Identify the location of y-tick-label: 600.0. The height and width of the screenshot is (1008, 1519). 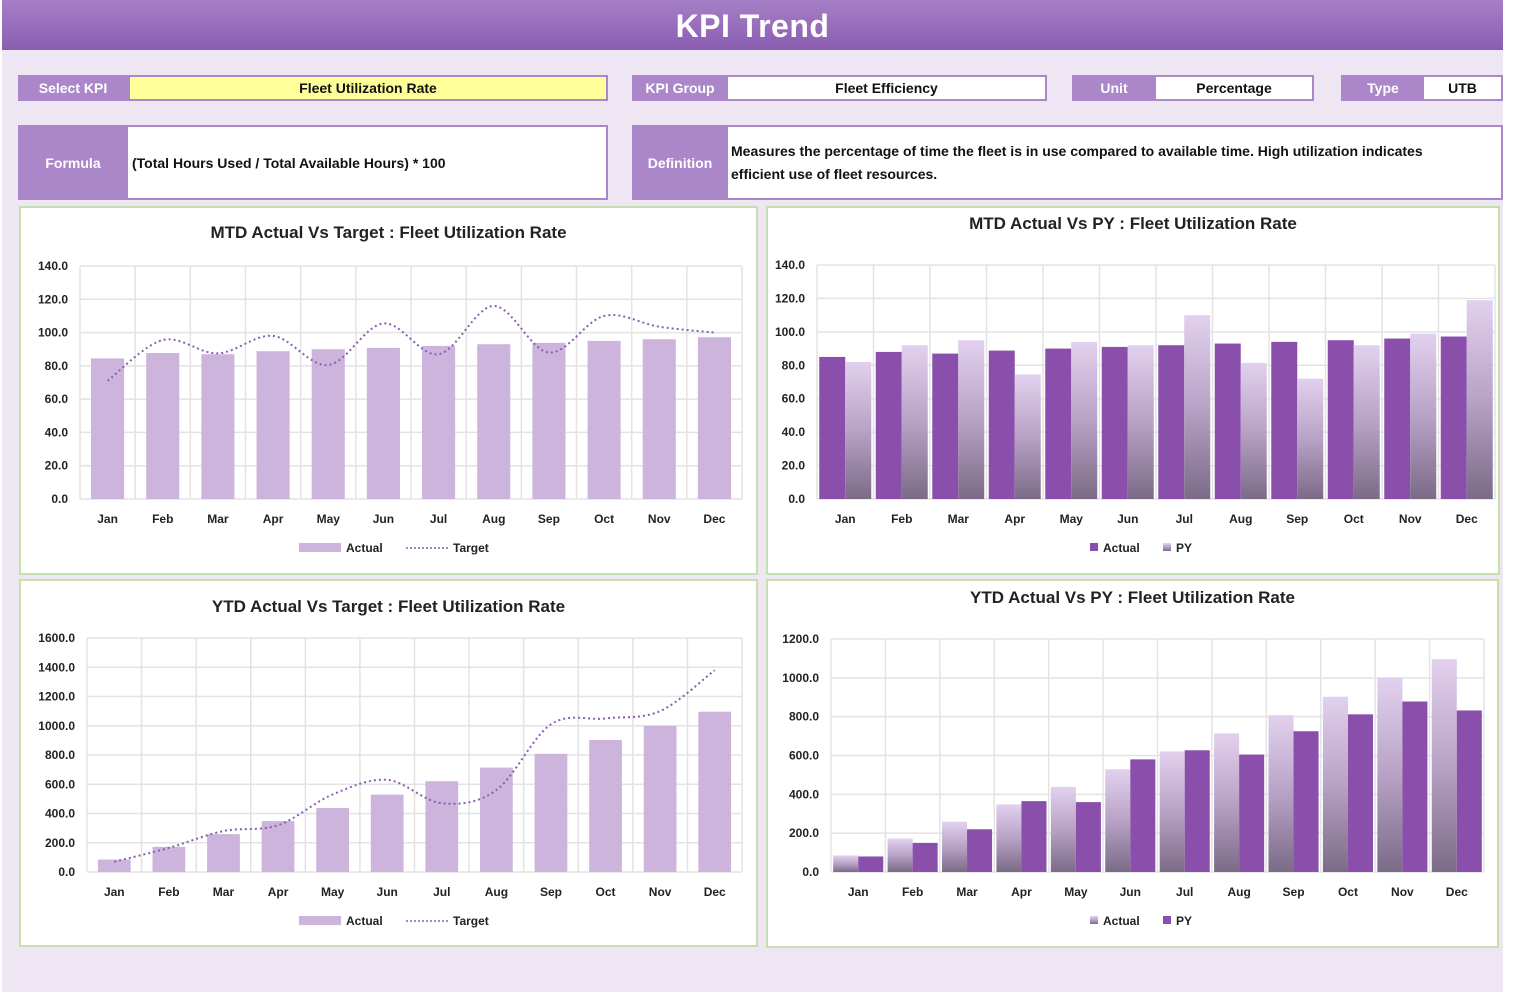
(804, 756).